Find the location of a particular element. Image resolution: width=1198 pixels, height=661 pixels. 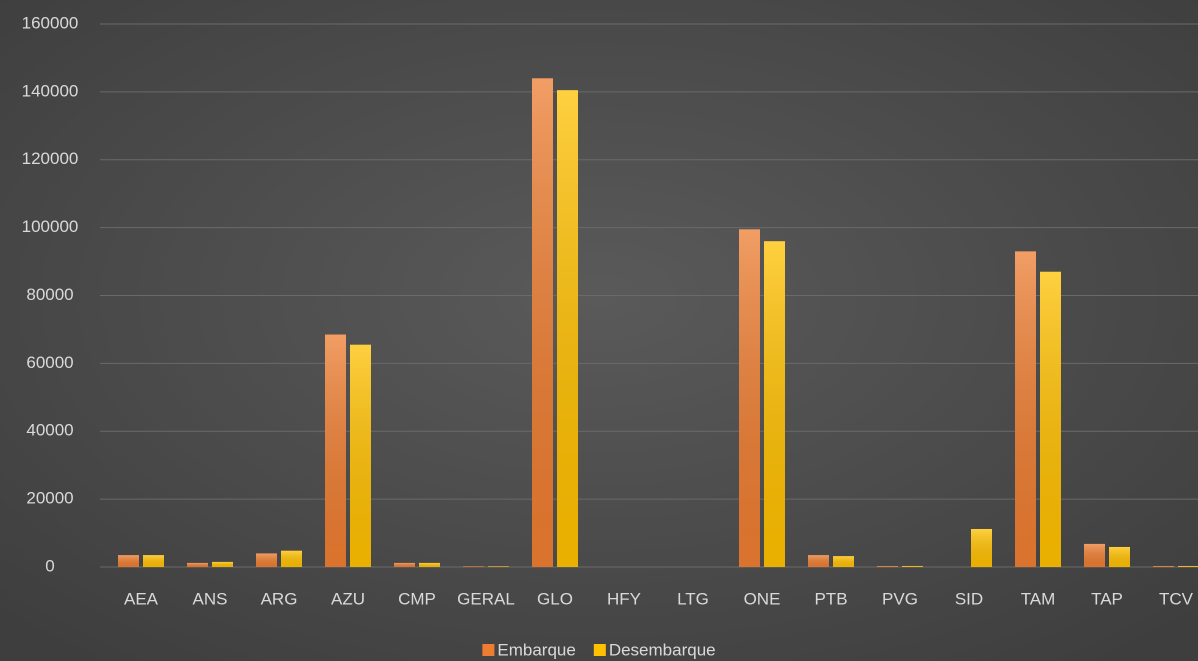

x-tick-label: ARG is located at coordinates (279, 598).